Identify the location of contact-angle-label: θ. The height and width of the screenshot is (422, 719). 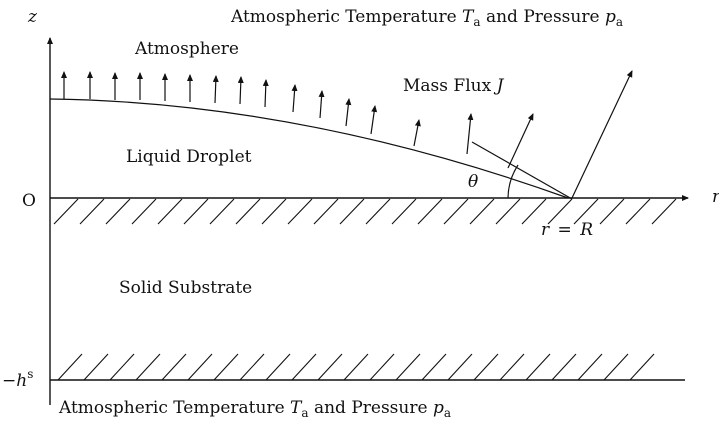
(473, 182).